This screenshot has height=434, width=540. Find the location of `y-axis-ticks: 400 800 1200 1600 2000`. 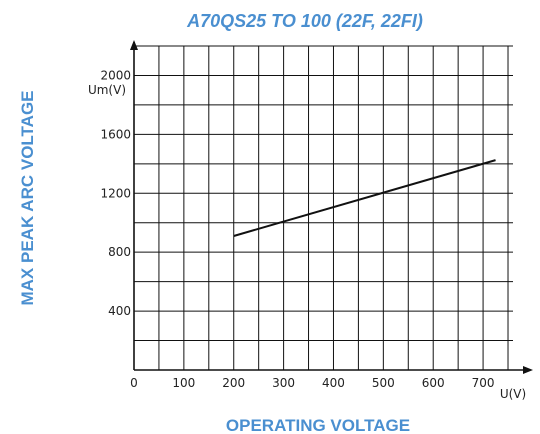

y-axis-ticks: 400 800 1200 1600 2000 is located at coordinates (115, 193).